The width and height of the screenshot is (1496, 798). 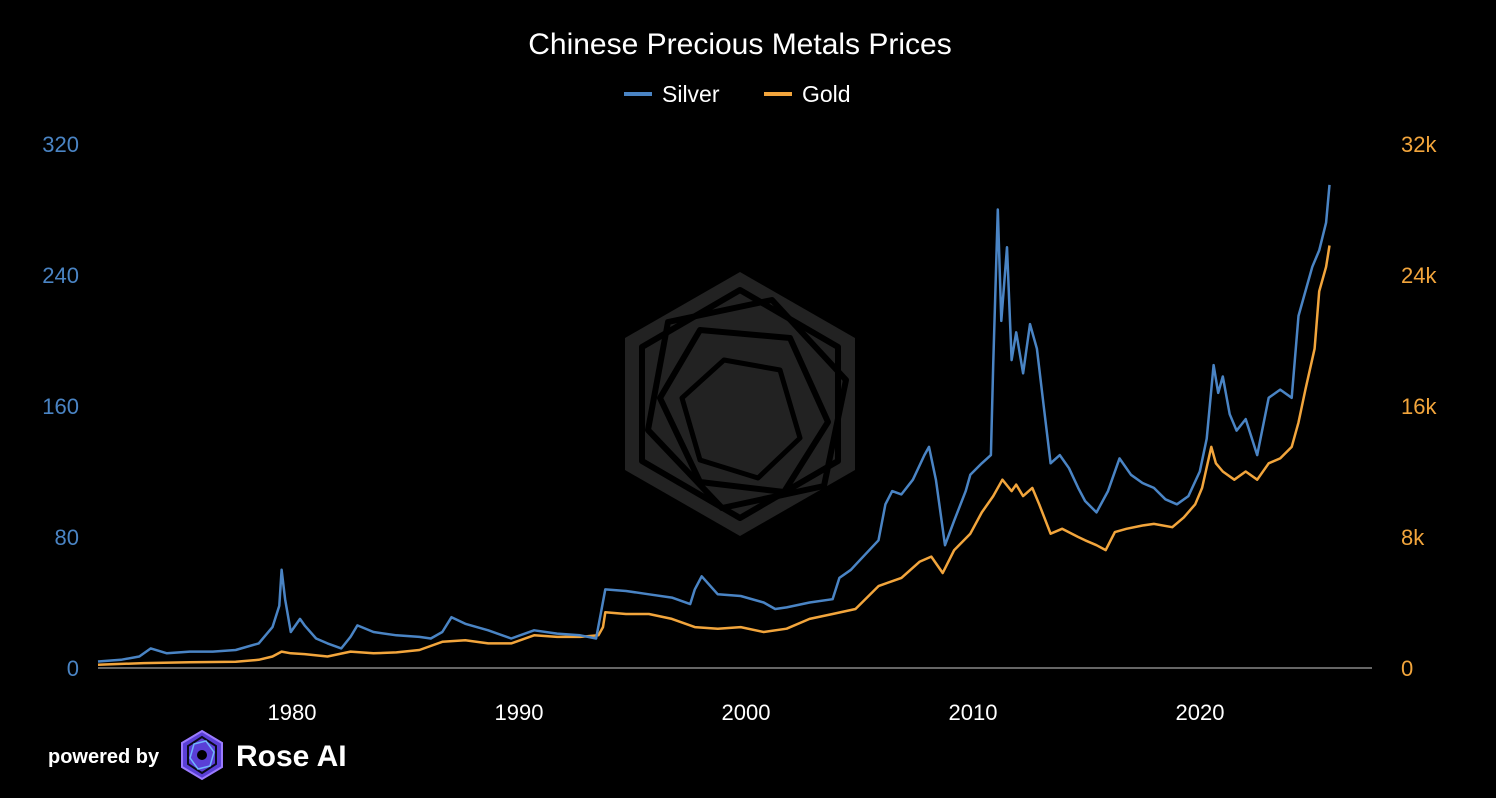 I want to click on legend-label-gold: Gold, so click(x=826, y=94).